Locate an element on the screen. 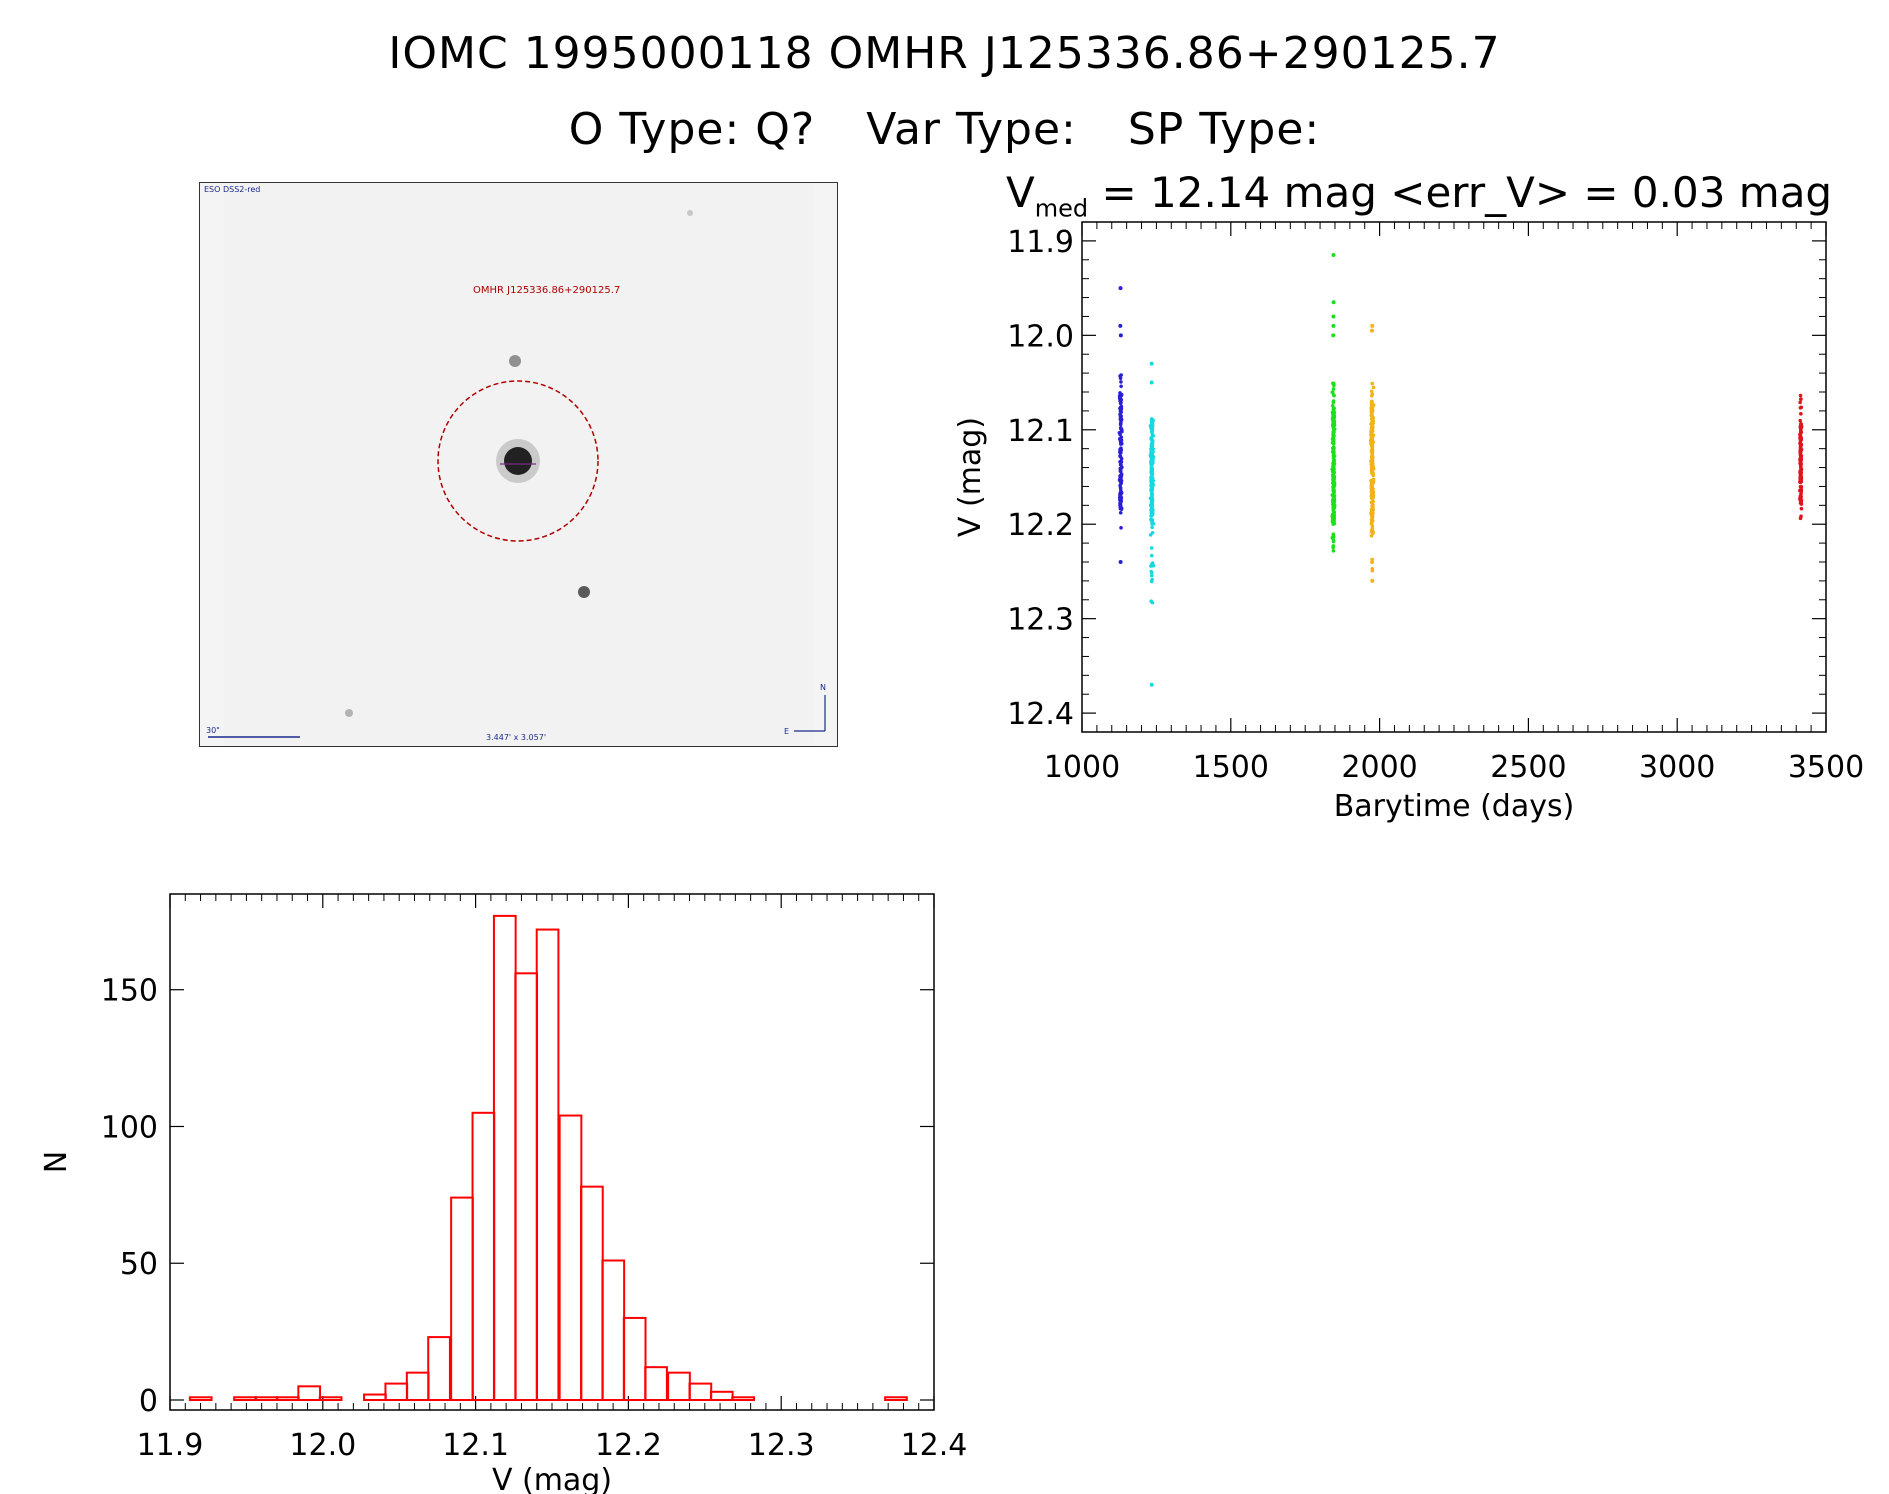 Image resolution: width=1889 pixels, height=1494 pixels. vmed-label: Vmed = 12.14 mag <err_V> = 0.03 mag is located at coordinates (1419, 195).